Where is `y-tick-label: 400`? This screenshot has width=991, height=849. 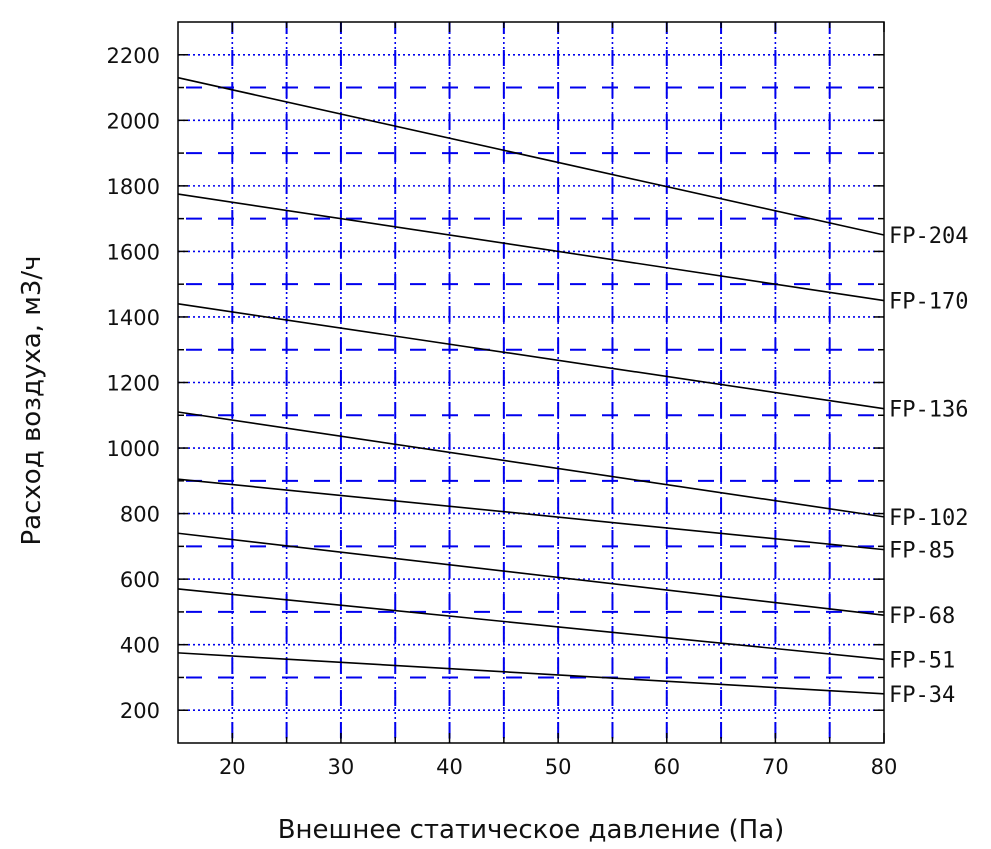 y-tick-label: 400 is located at coordinates (140, 646).